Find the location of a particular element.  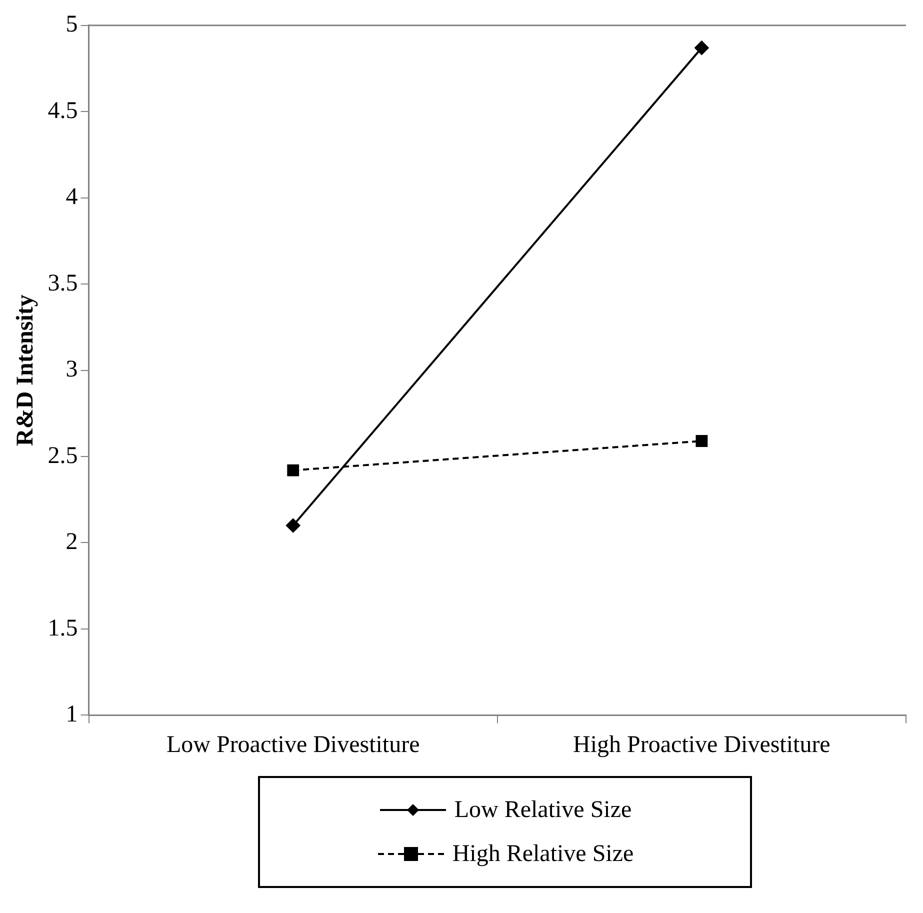

legend-label: High Relative Size is located at coordinates (543, 854).